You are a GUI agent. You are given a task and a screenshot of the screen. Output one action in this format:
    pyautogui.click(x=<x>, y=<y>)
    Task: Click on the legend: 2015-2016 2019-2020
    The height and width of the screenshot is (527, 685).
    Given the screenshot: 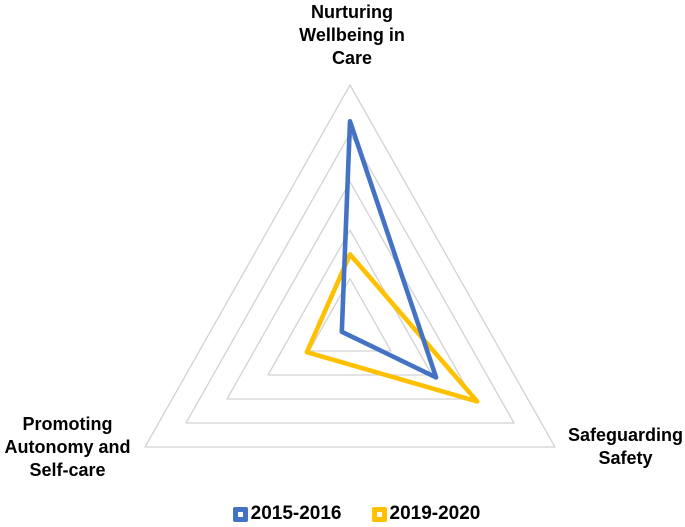 What is the action you would take?
    pyautogui.click(x=349, y=514)
    